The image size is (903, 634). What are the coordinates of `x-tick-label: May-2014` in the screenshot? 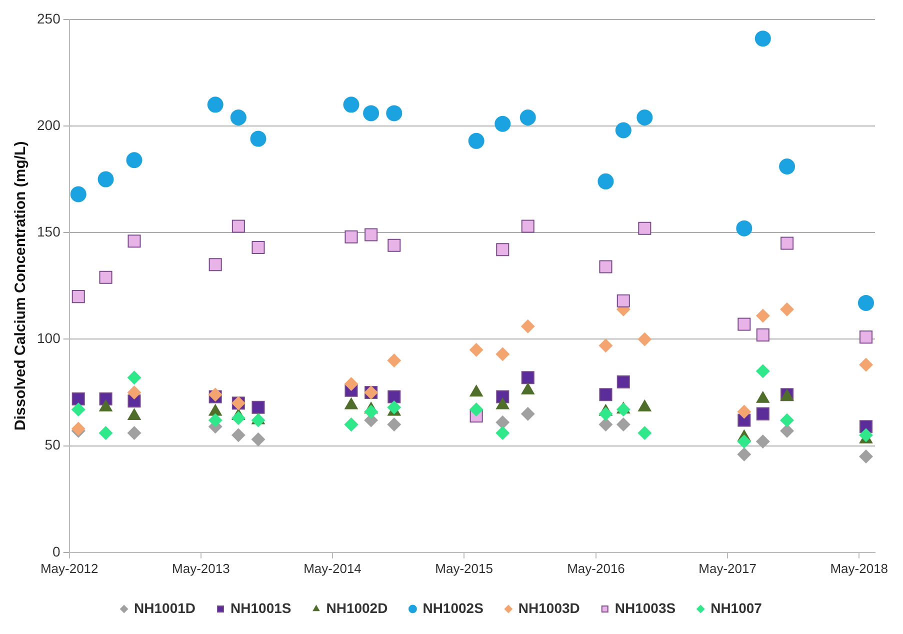 It's located at (333, 568).